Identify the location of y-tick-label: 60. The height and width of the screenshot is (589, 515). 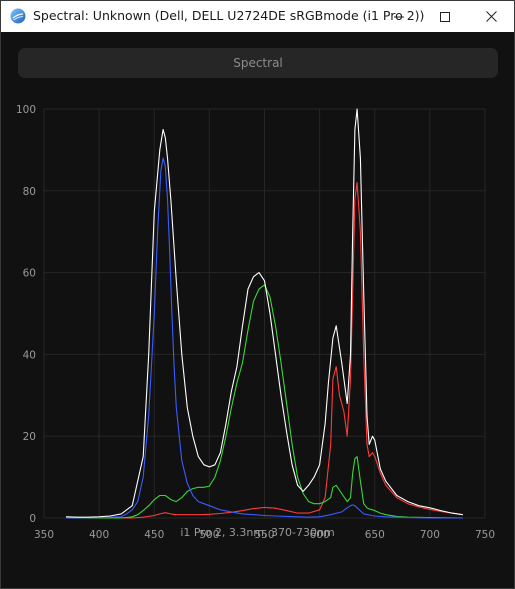
(29, 274).